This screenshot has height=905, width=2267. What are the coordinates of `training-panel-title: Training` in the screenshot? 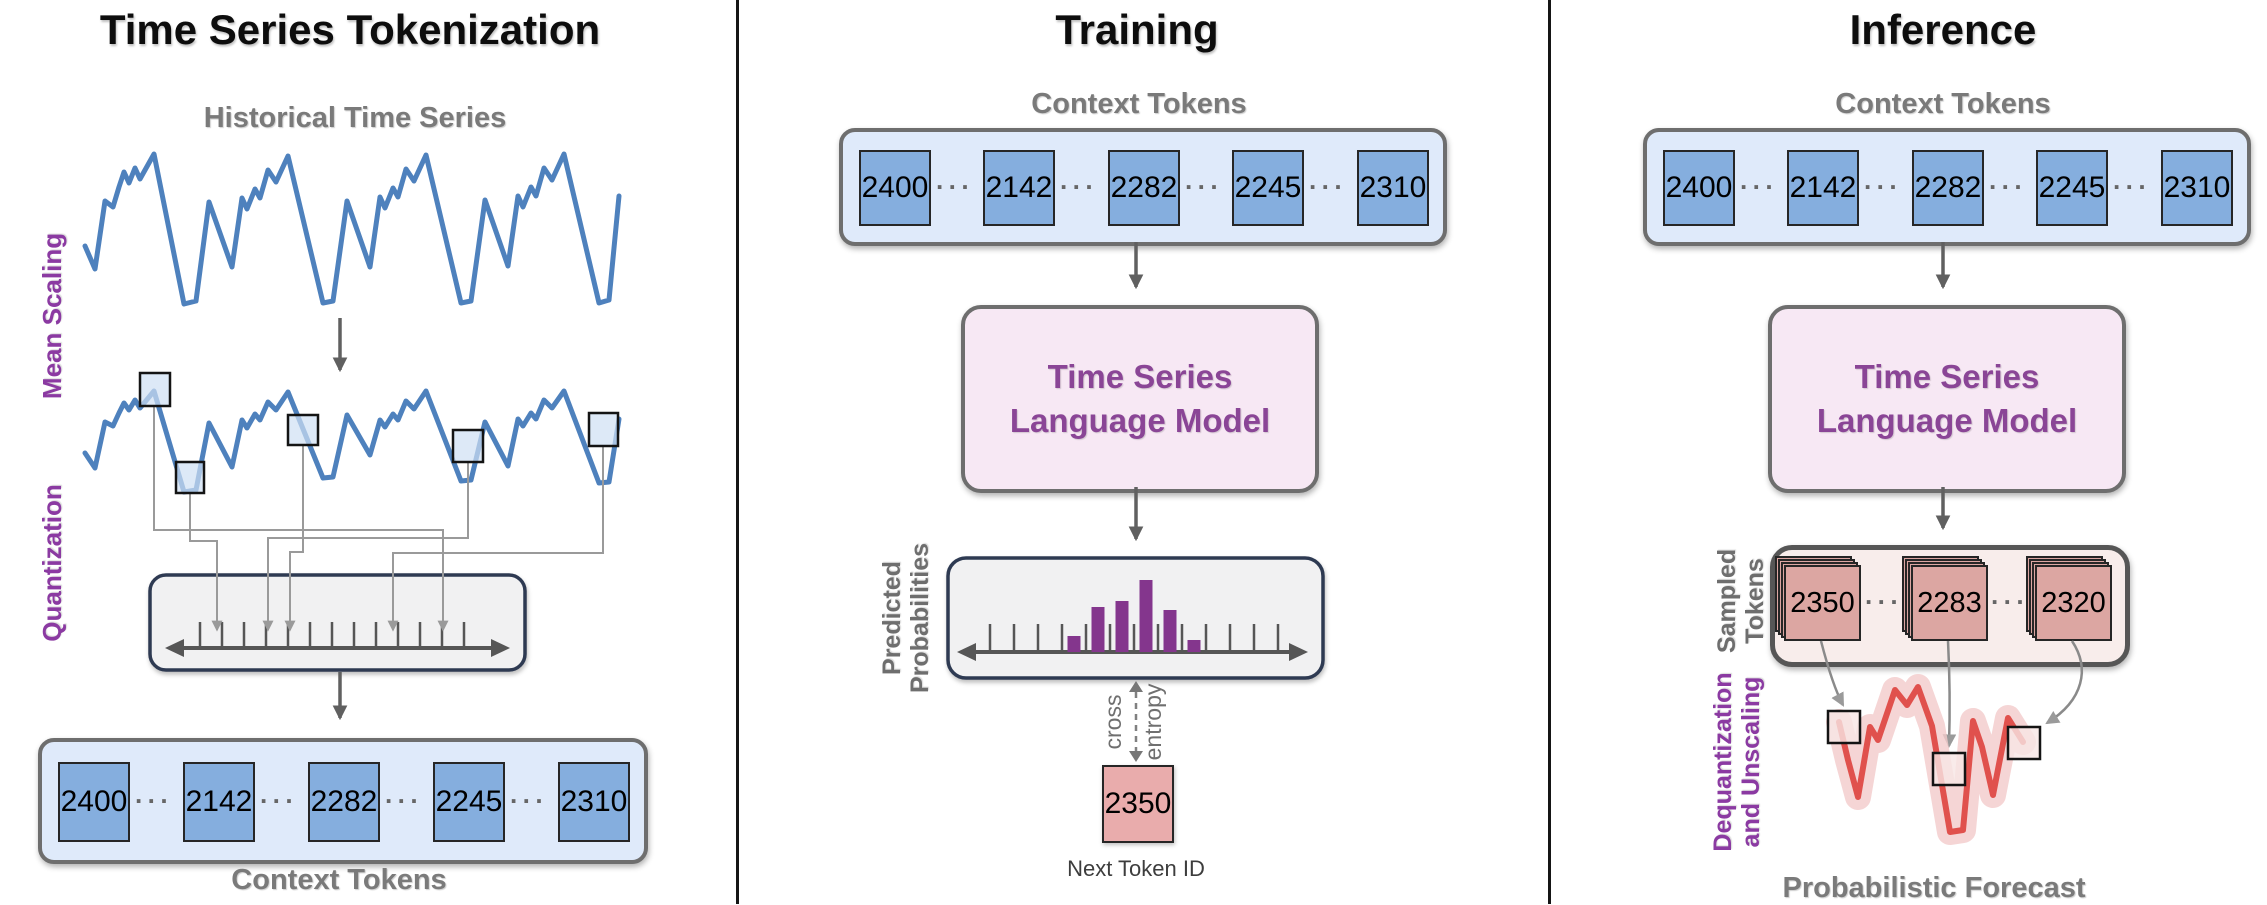 It's located at (1137, 29).